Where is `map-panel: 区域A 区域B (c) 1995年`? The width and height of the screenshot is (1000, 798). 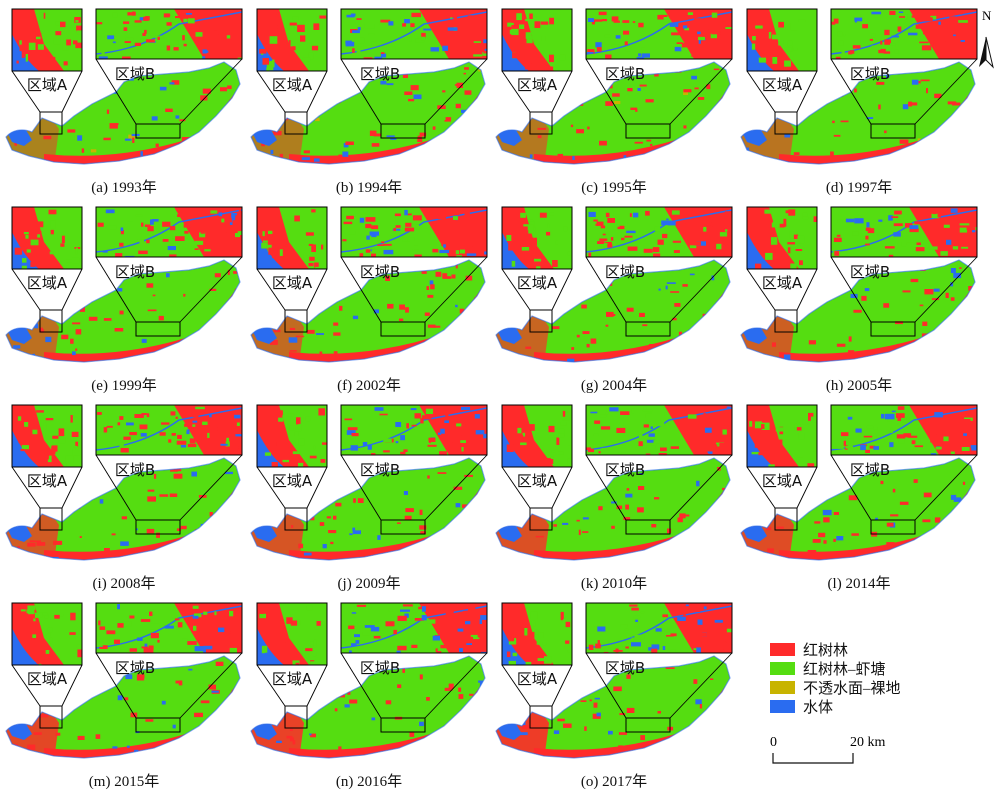
map-panel: 区域A 区域B (c) 1995年 is located at coordinates (614, 104).